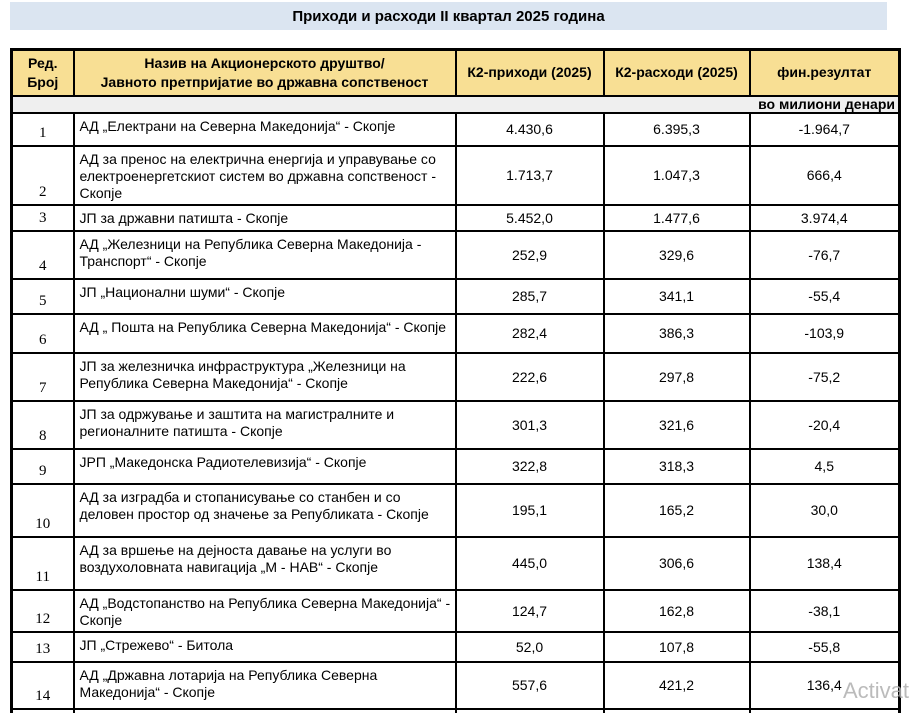 This screenshot has width=913, height=713. Describe the element at coordinates (264, 646) in the screenshot. I see `company-name: ЈП „Стрежево“ - Битола` at that location.